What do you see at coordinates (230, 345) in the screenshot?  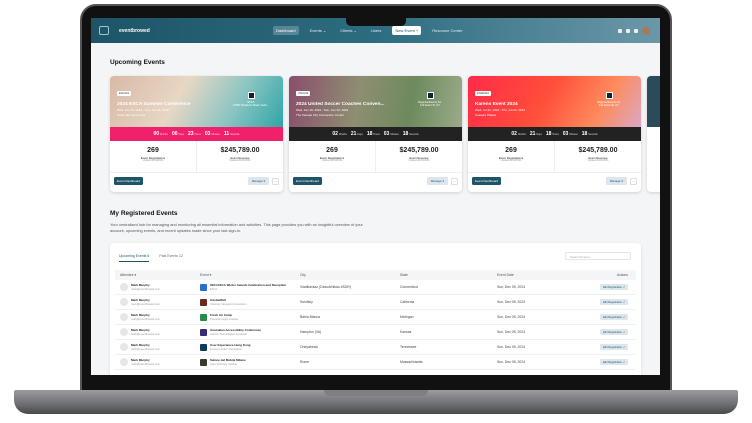 I see `event-name: User Experience Hong Kong` at bounding box center [230, 345].